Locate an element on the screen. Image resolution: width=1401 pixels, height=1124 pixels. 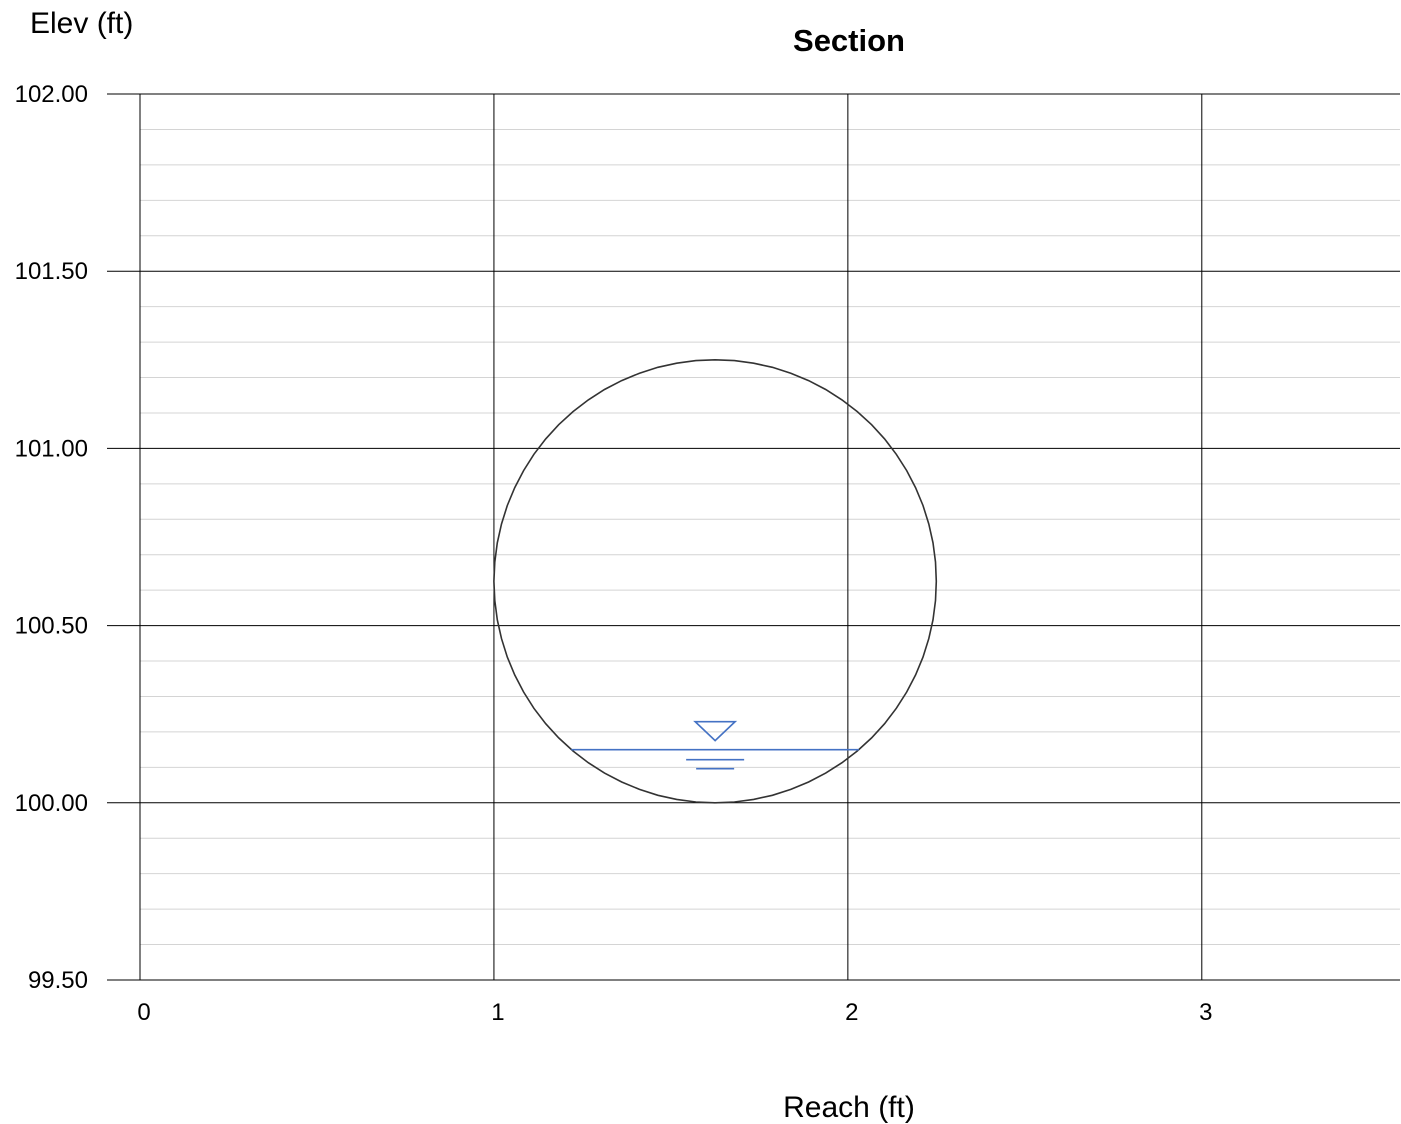
y-tick-label: 102.00 is located at coordinates (51, 94).